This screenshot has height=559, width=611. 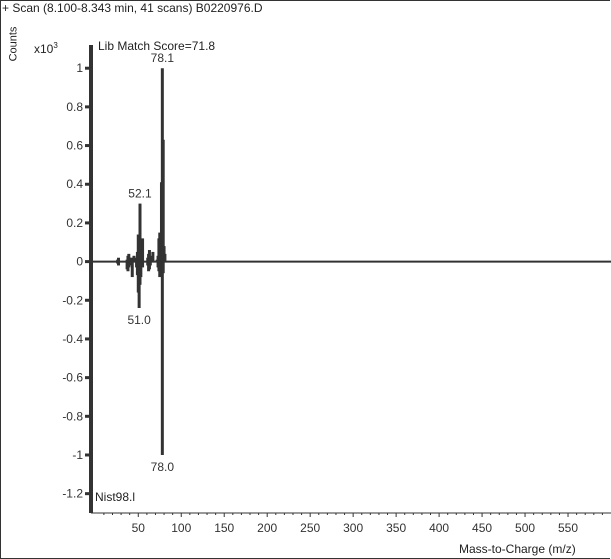 I want to click on lib-match-score: Lib Match Score=71.8, so click(x=157, y=46).